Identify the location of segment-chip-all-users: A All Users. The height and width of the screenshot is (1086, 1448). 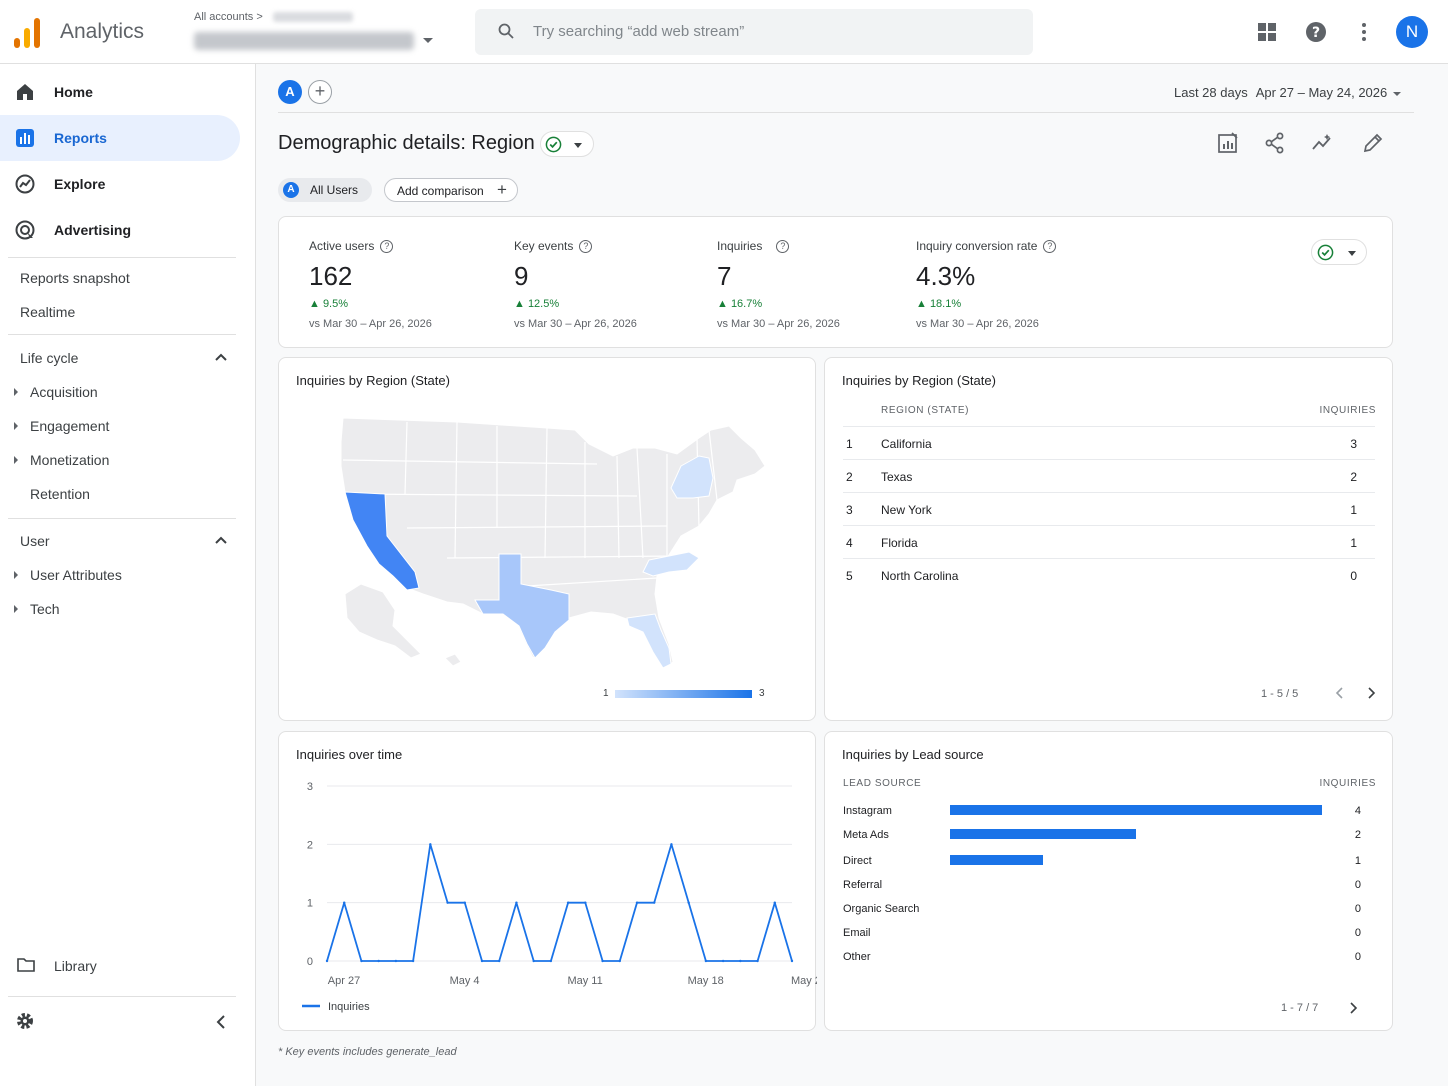
(325, 190).